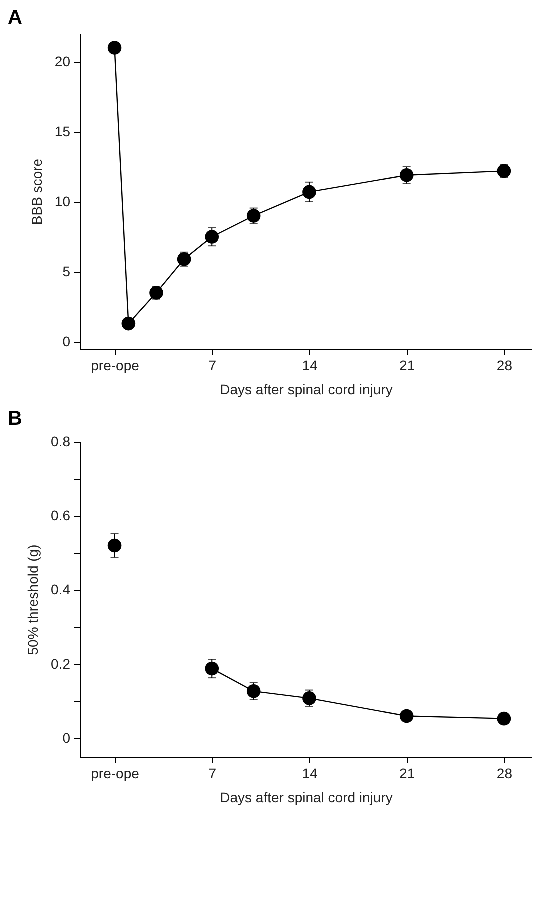 The height and width of the screenshot is (900, 542). What do you see at coordinates (15, 18) in the screenshot?
I see `chart-title: A` at bounding box center [15, 18].